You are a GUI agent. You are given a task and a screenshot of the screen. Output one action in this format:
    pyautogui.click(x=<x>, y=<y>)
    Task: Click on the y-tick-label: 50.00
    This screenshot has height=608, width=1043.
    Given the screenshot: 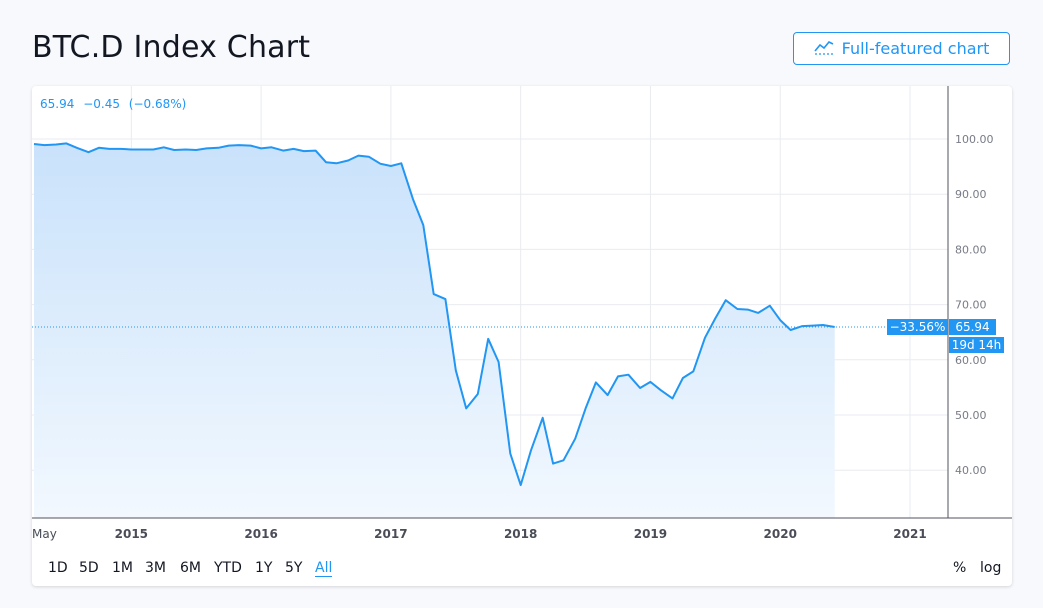 What is the action you would take?
    pyautogui.click(x=971, y=415)
    